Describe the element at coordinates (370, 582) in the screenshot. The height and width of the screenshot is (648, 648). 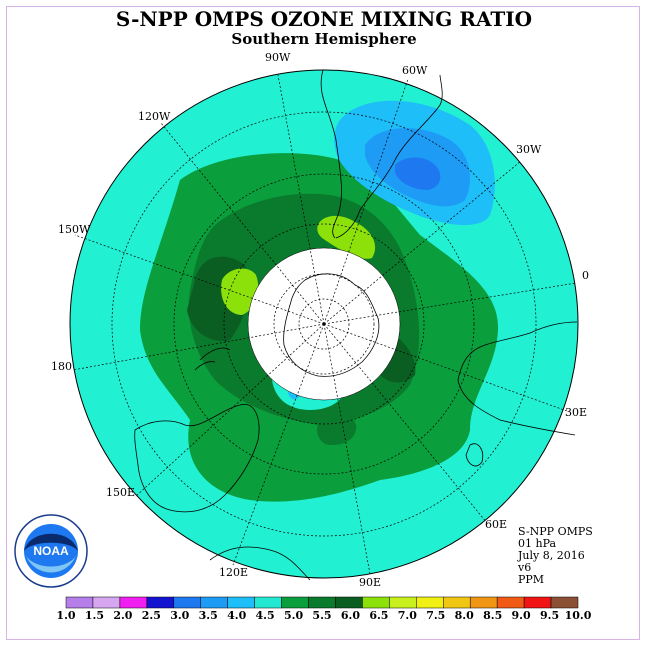
I see `lon-label-90e: 90E` at that location.